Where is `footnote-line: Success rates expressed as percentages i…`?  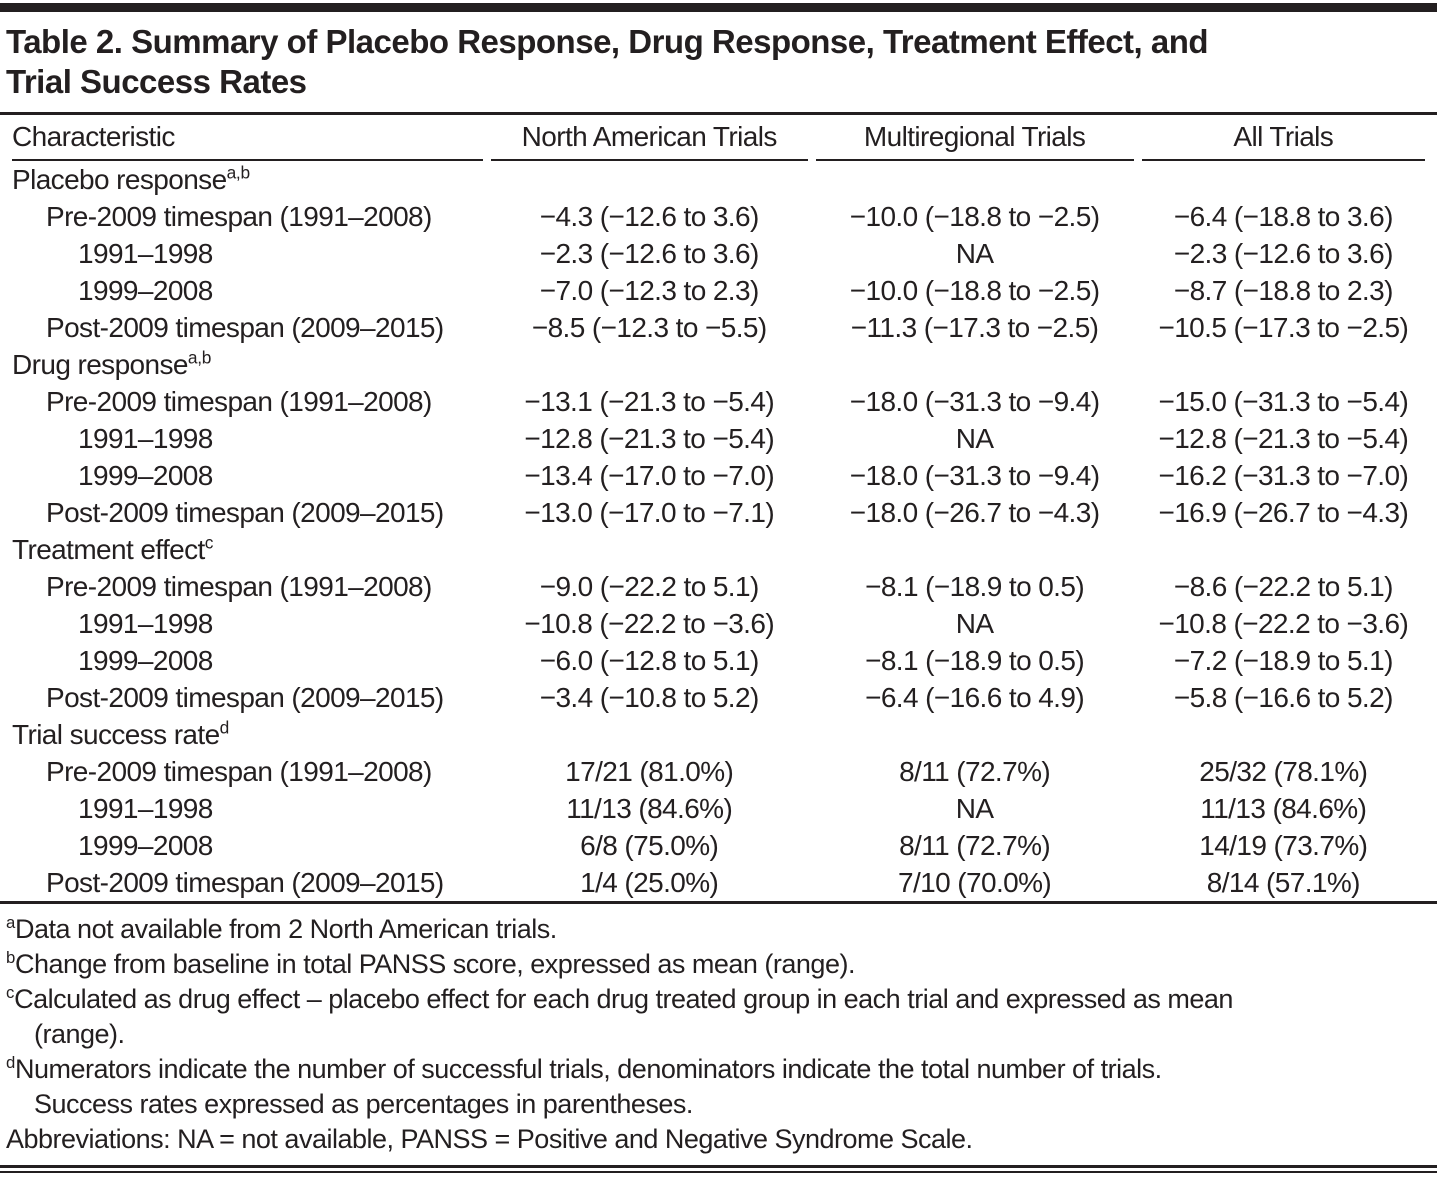 footnote-line: Success rates expressed as percentages i… is located at coordinates (363, 1104).